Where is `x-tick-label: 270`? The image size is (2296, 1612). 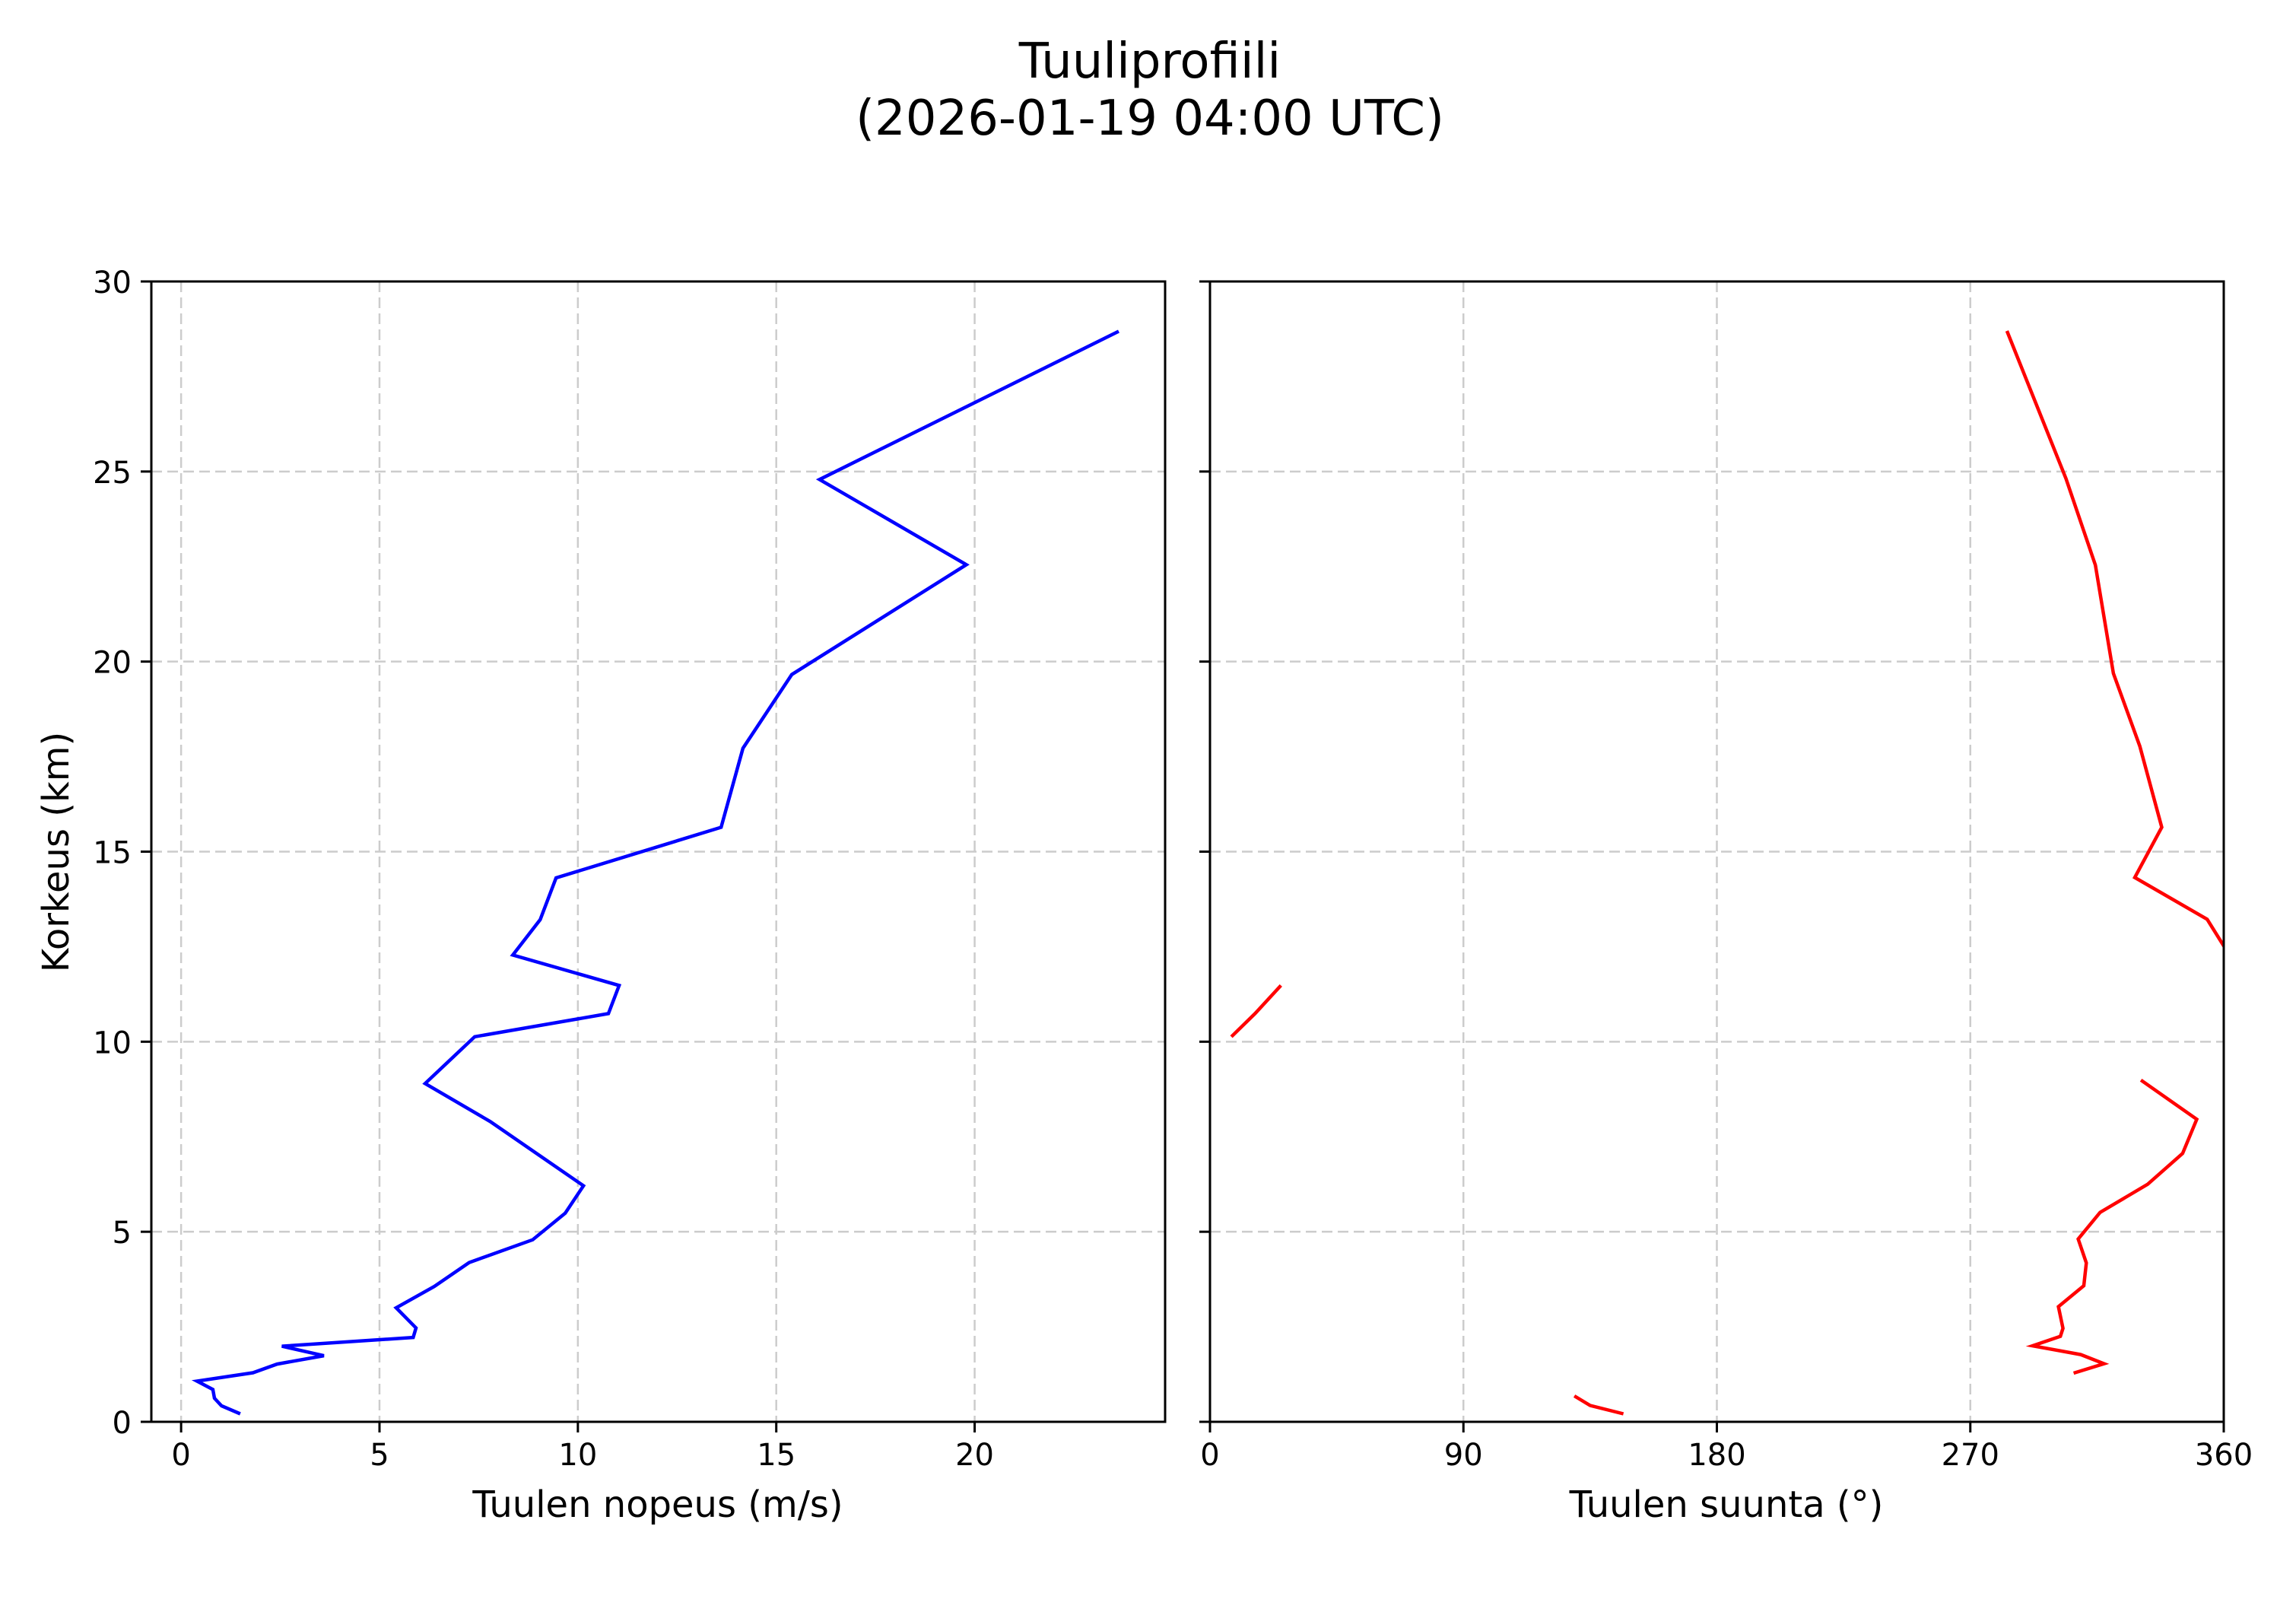
x-tick-label: 270 is located at coordinates (1970, 1455).